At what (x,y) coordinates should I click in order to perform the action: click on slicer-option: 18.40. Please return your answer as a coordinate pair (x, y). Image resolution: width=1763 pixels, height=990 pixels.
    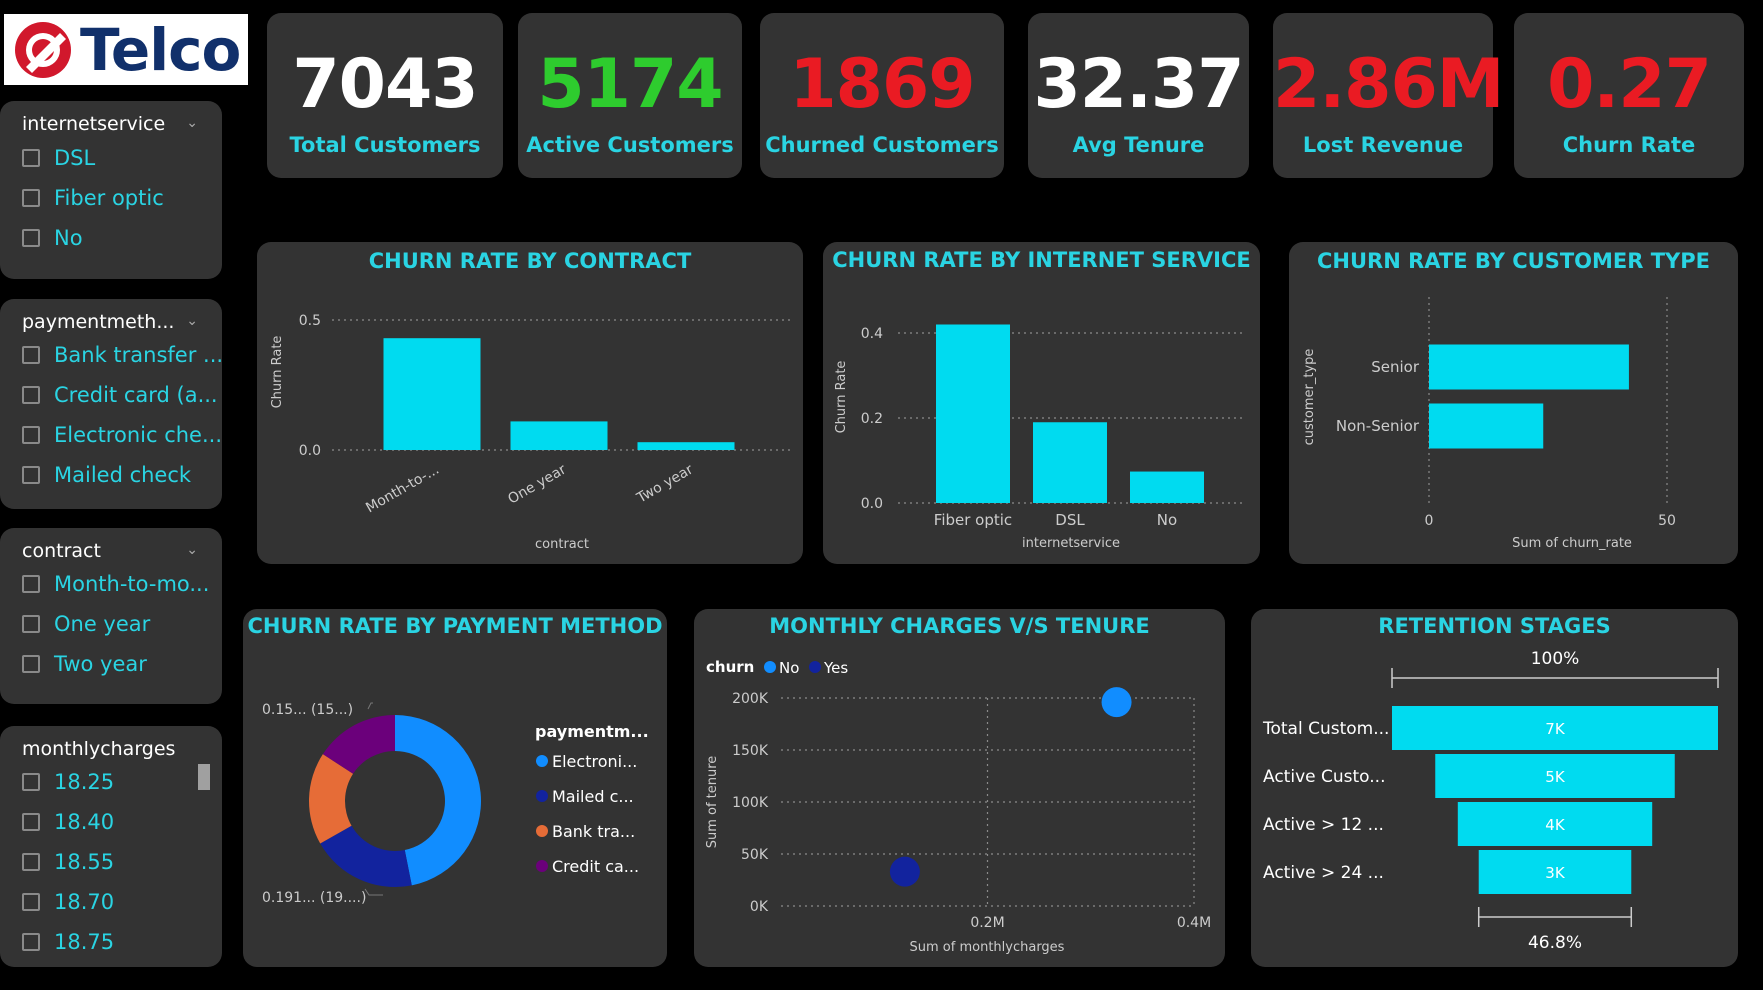
    Looking at the image, I should click on (68, 822).